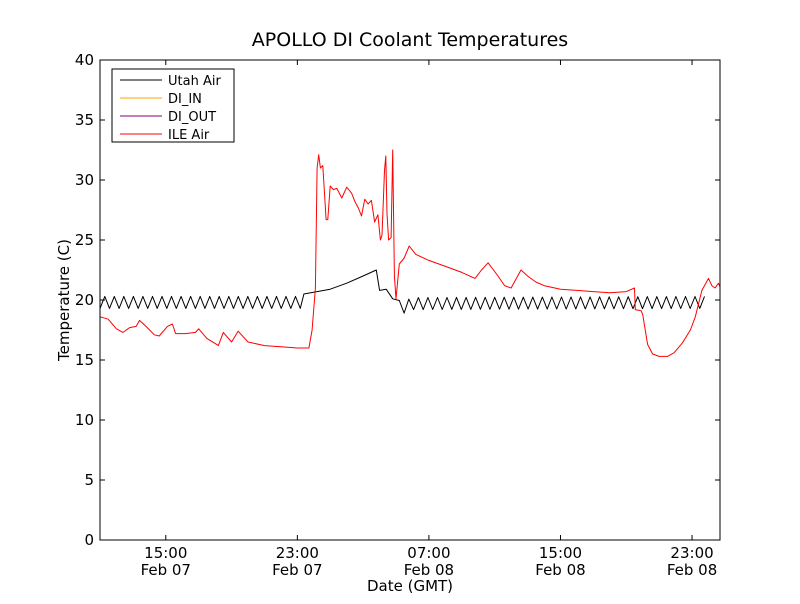  I want to click on y-tick-label: 0, so click(89, 540).